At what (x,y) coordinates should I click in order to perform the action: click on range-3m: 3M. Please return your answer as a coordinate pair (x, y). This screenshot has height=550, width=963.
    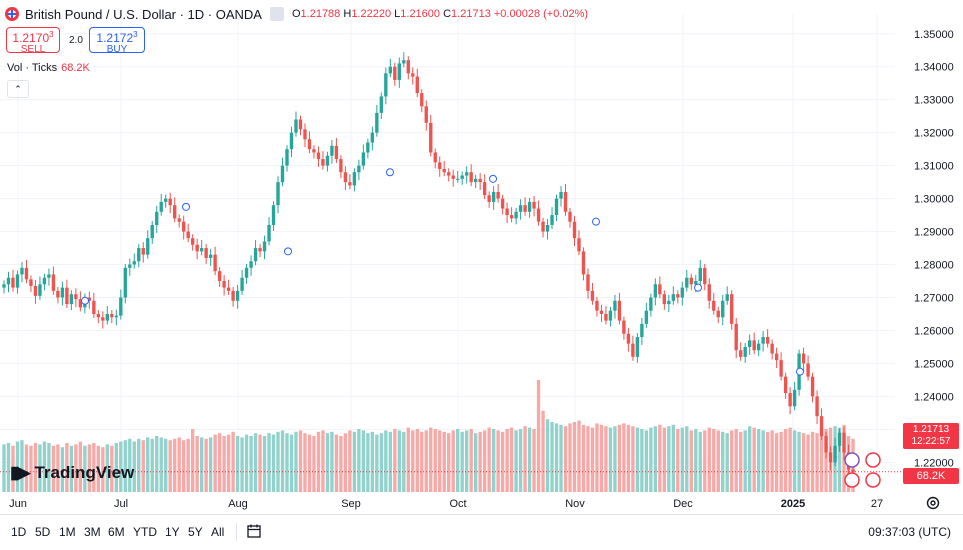
    Looking at the image, I should click on (92, 532).